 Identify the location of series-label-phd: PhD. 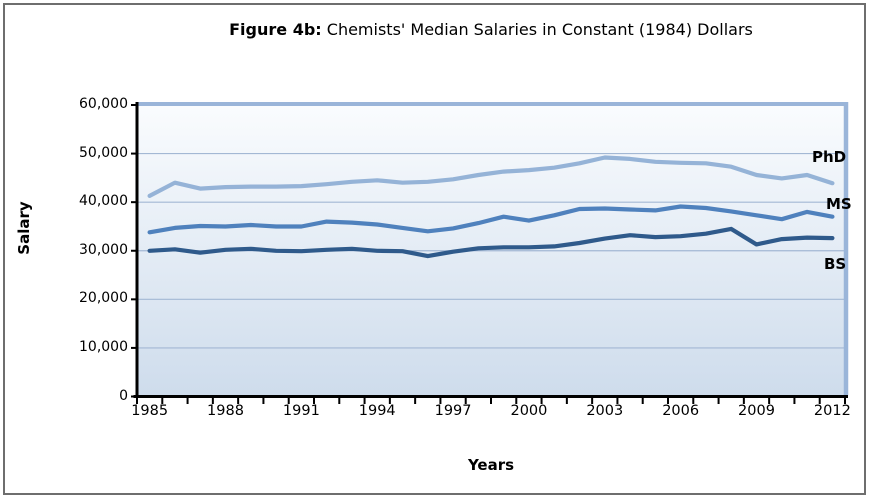
(829, 157).